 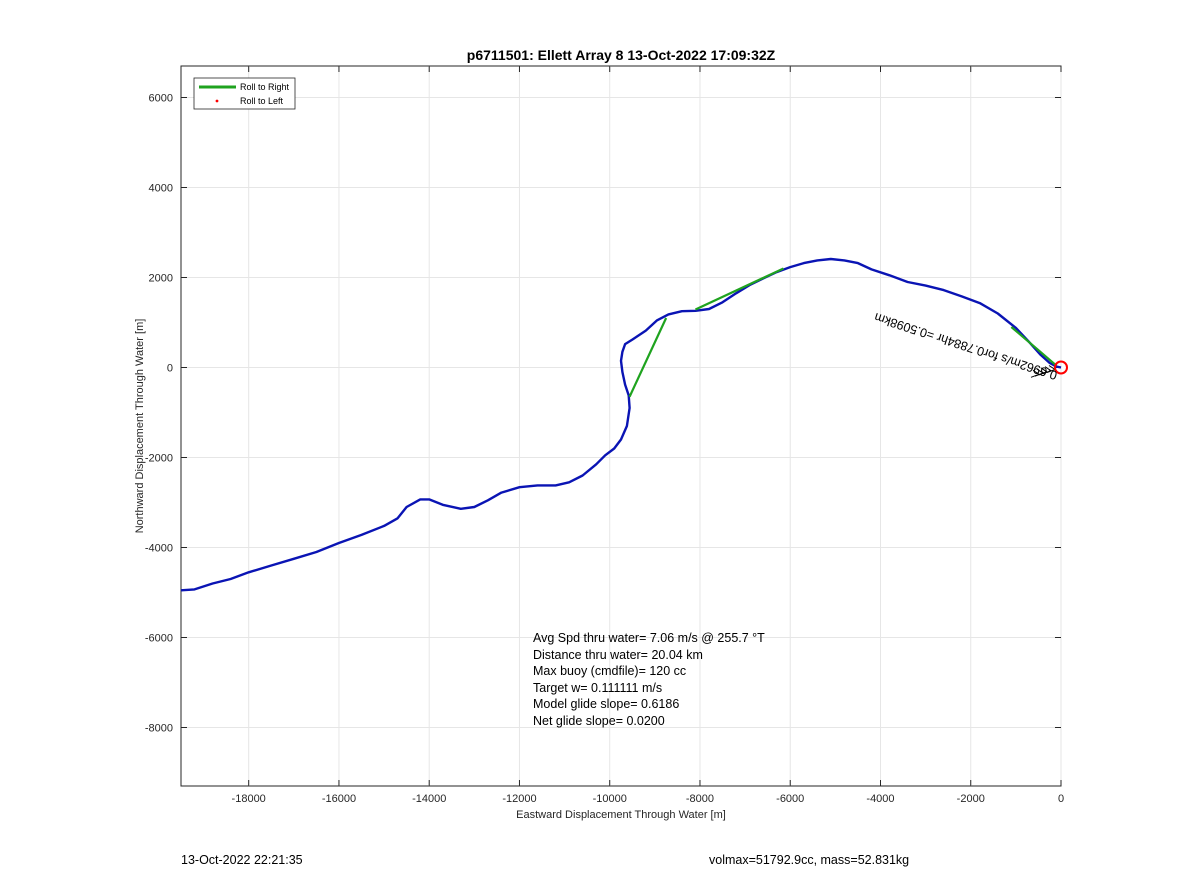 I want to click on current-arrow, so click(x=1035, y=373).